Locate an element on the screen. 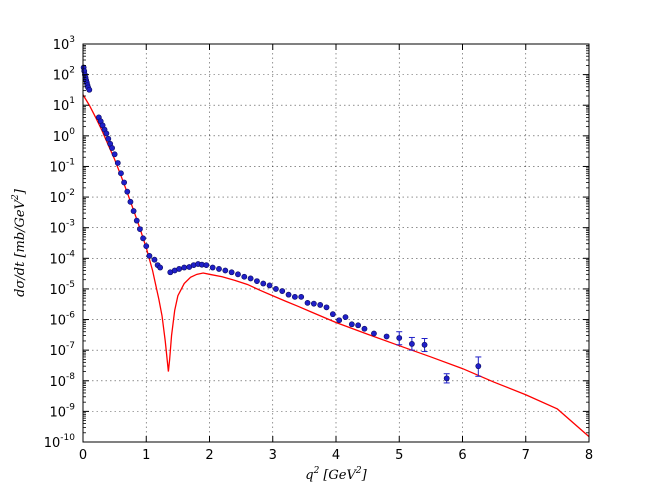 This screenshot has height=493, width=654. y-tick-exponent: -9 is located at coordinates (70, 407).